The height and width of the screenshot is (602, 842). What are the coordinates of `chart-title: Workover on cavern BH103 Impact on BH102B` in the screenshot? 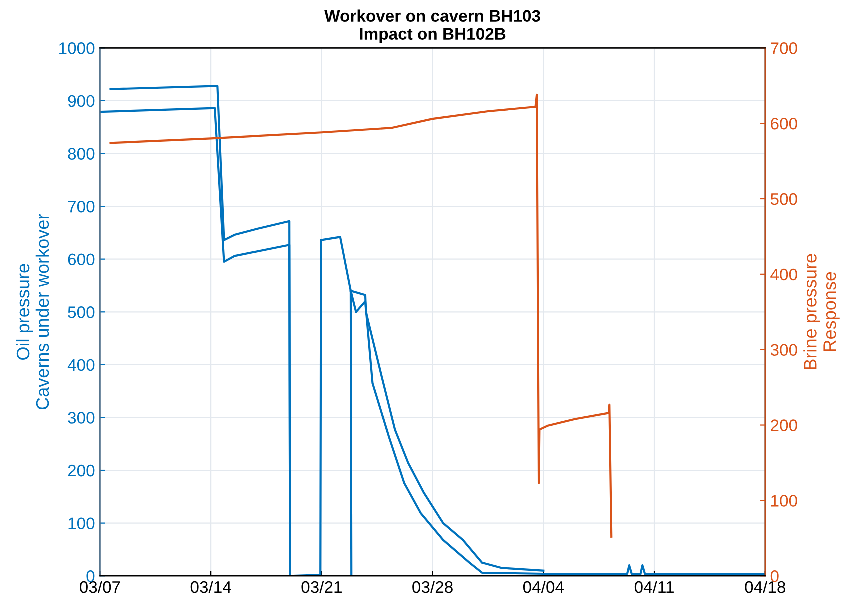 It's located at (432, 27).